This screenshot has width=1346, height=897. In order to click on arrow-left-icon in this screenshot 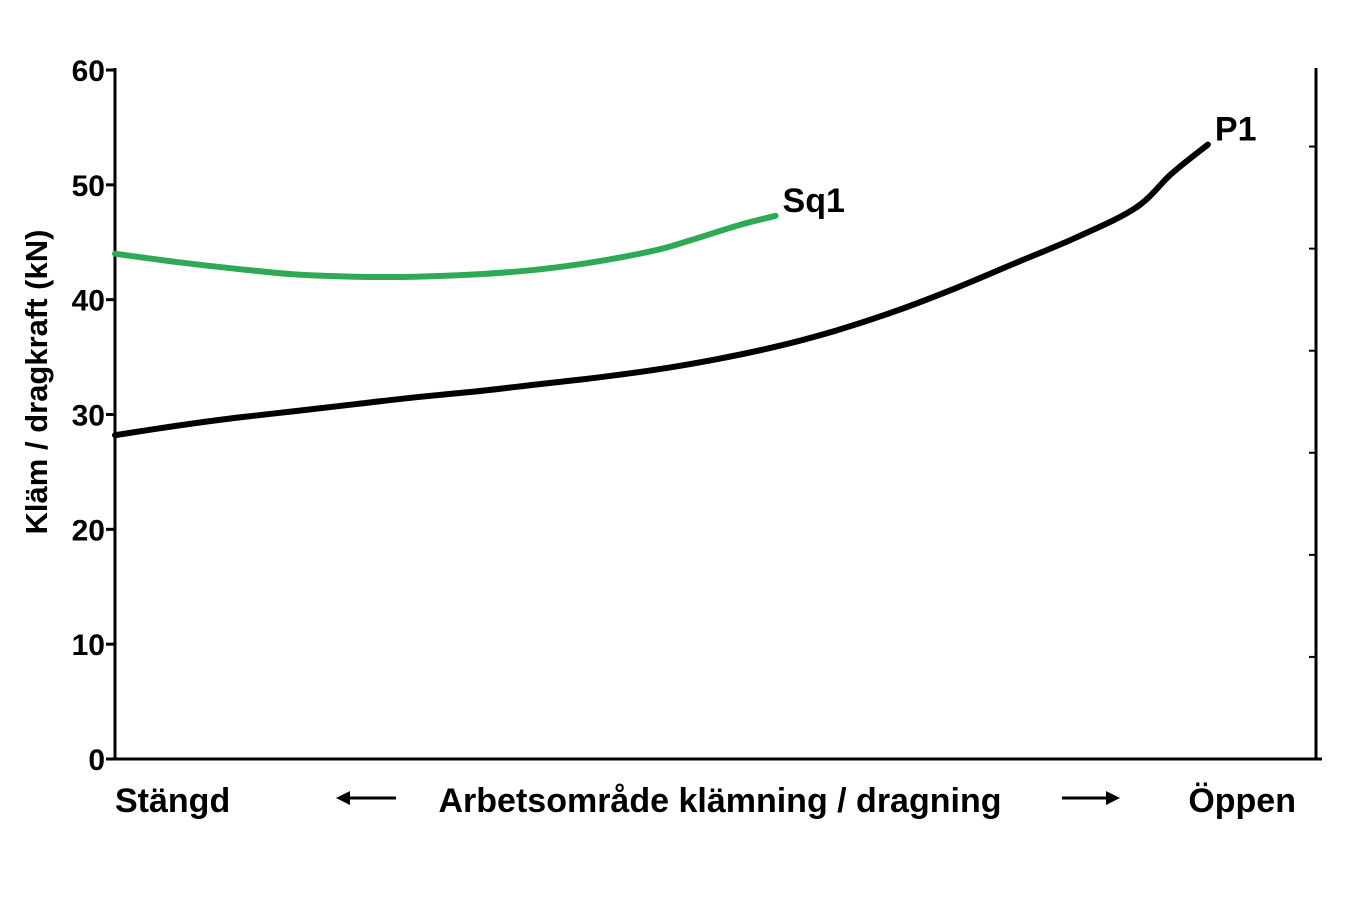, I will do `click(366, 798)`.